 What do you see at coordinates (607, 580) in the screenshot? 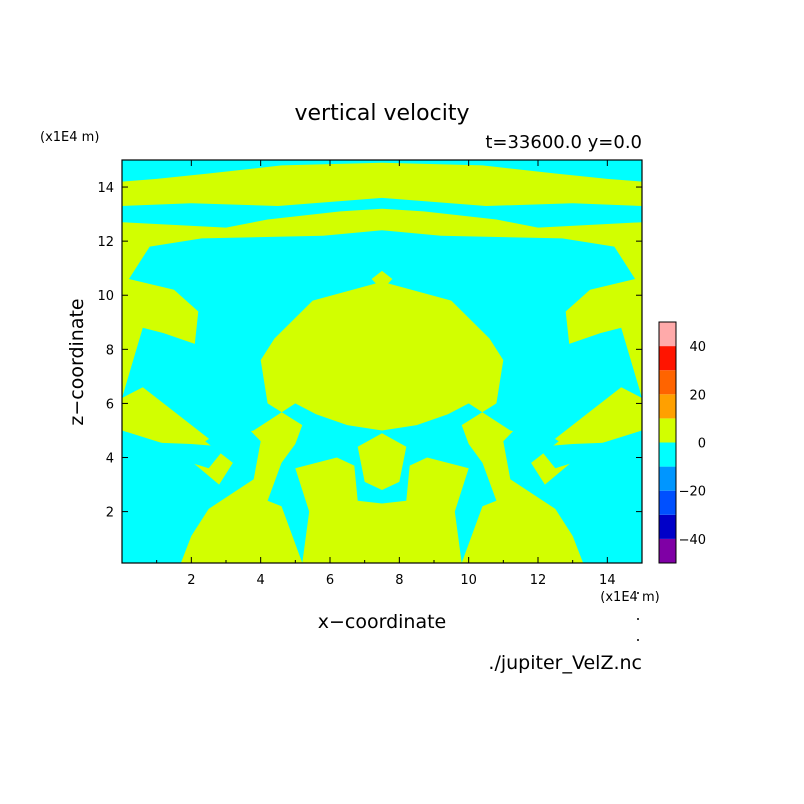
I see `x-tick-label: 14` at bounding box center [607, 580].